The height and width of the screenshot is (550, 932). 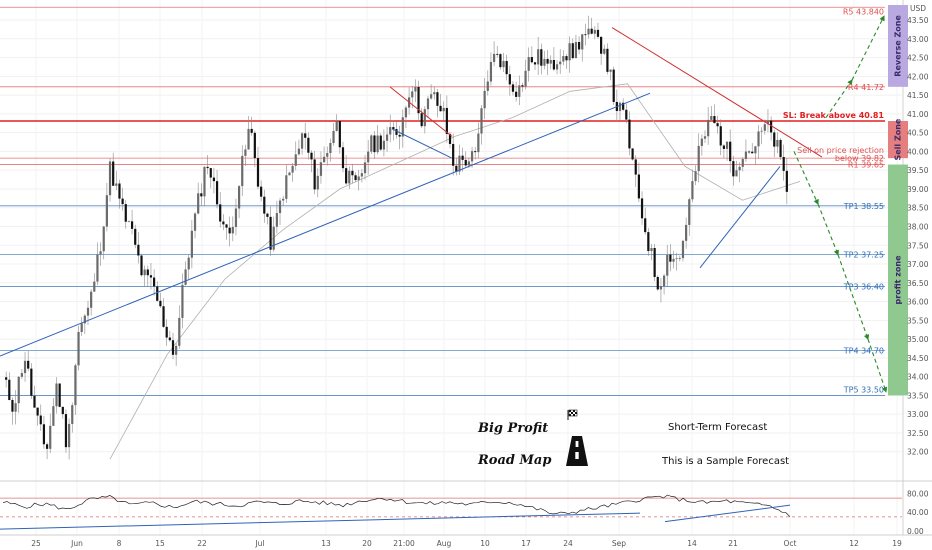 I want to click on zone-band, so click(x=898, y=280).